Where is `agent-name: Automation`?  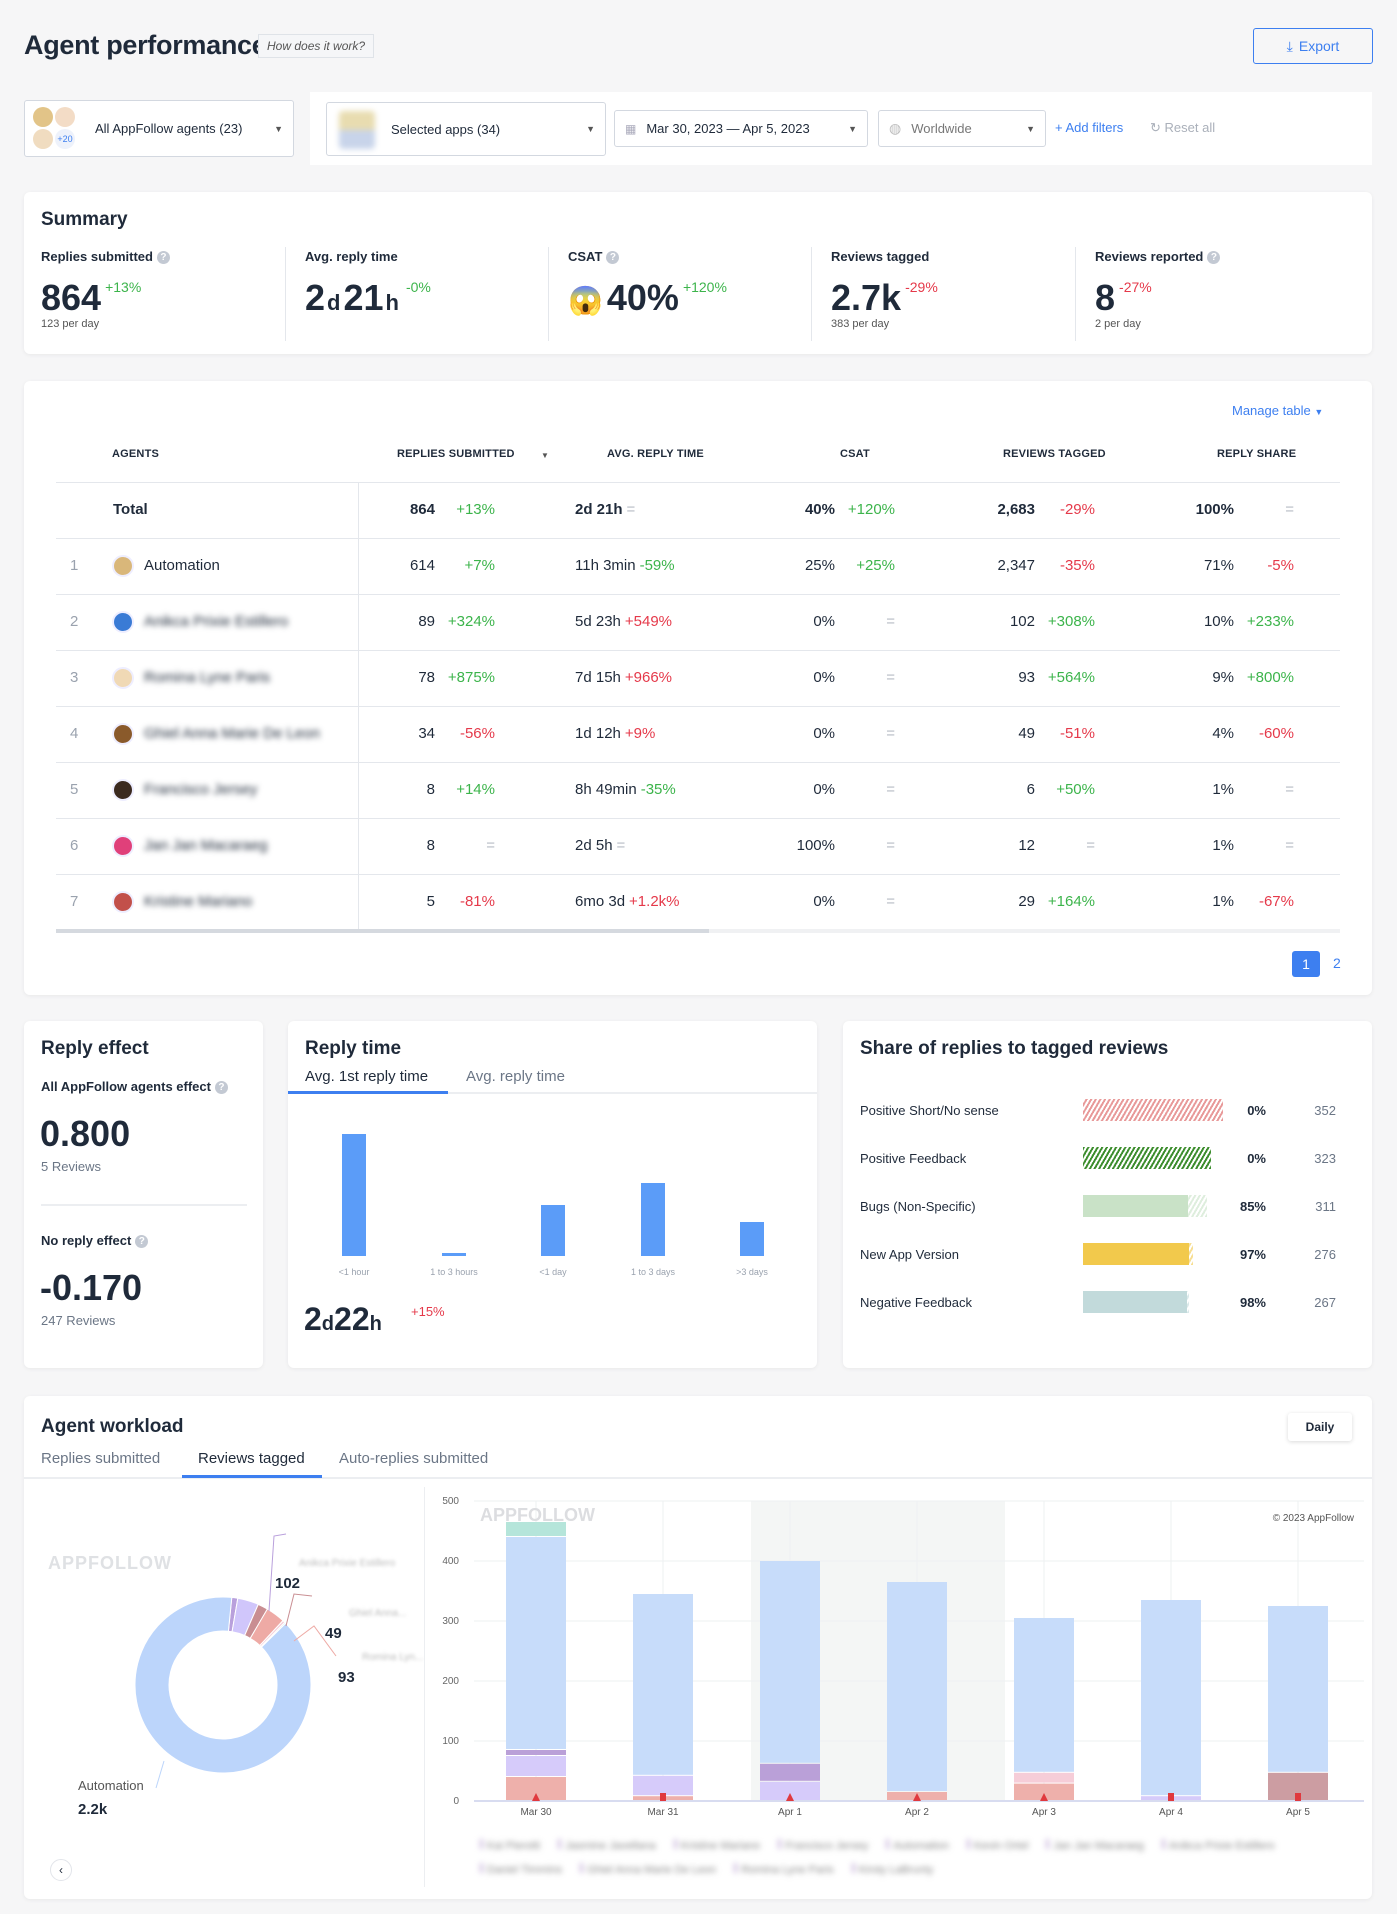 agent-name: Automation is located at coordinates (182, 565).